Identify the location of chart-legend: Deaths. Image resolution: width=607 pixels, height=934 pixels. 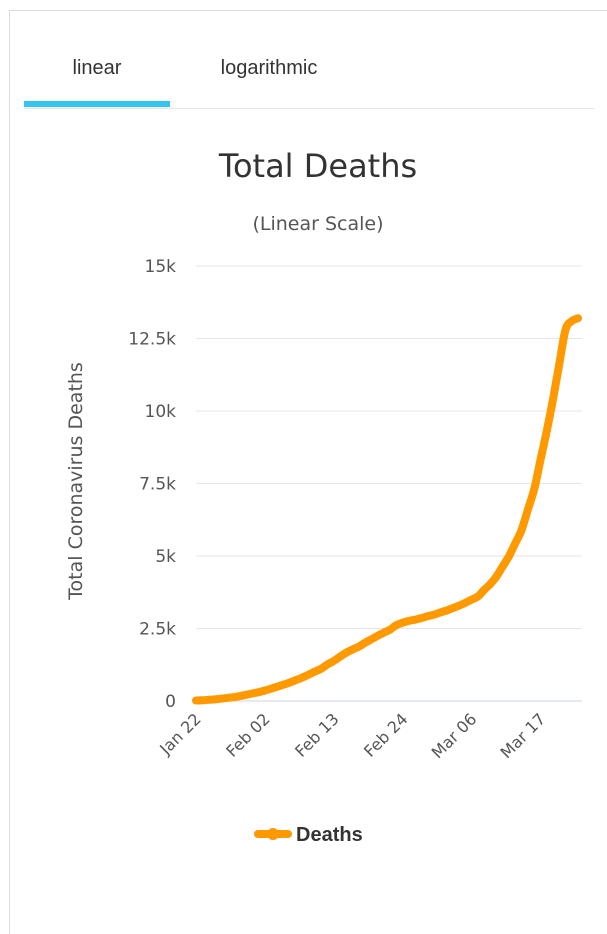
(308, 835).